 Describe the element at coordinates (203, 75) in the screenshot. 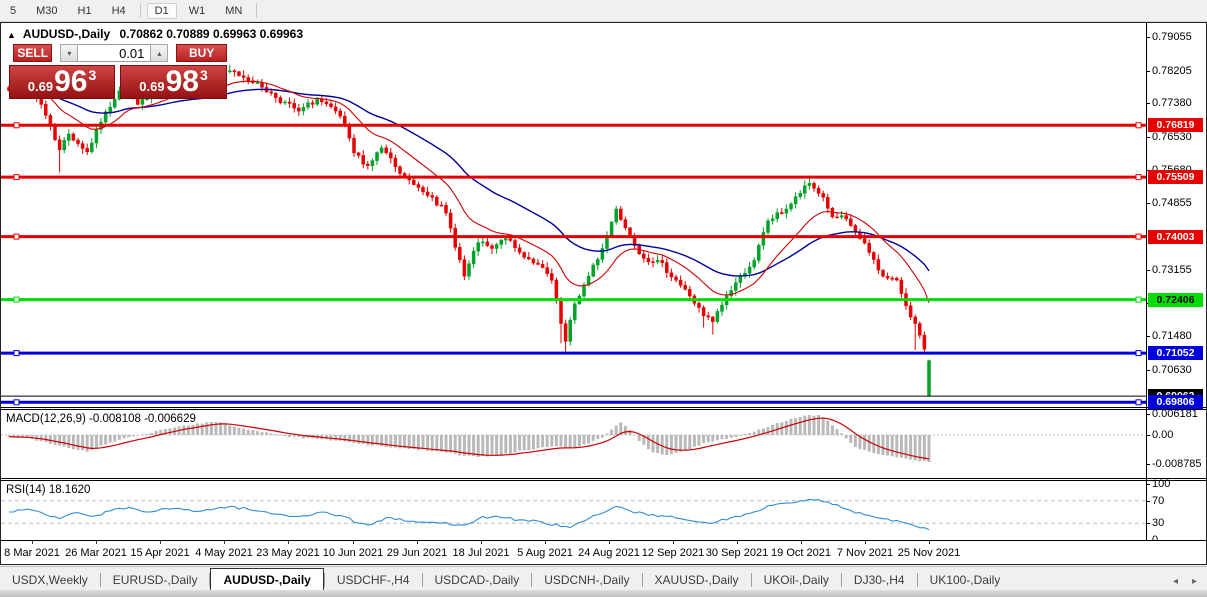

I see `buy-price-sup: 3` at that location.